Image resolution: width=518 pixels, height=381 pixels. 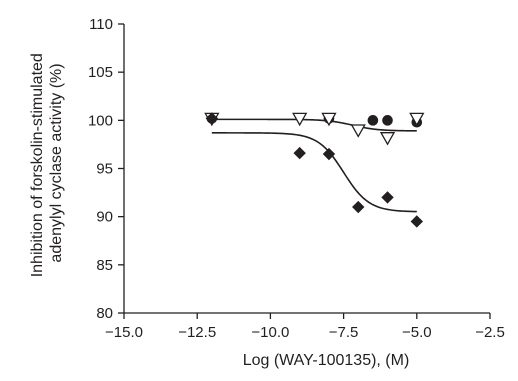 What do you see at coordinates (101, 24) in the screenshot?
I see `y-tick-label: 110` at bounding box center [101, 24].